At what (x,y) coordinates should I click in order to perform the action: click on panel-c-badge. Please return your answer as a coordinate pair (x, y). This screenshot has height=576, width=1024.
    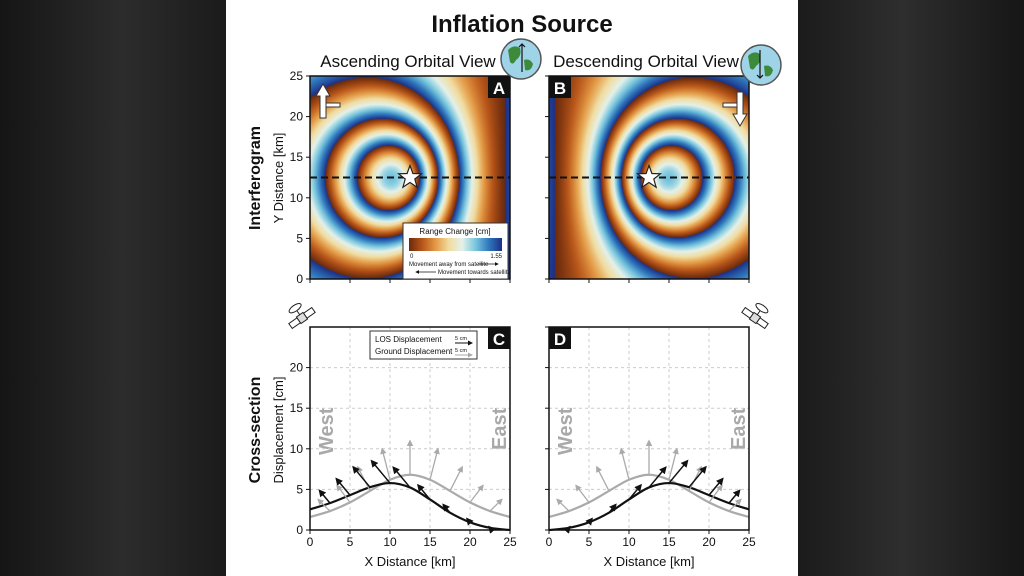
    Looking at the image, I should click on (499, 338).